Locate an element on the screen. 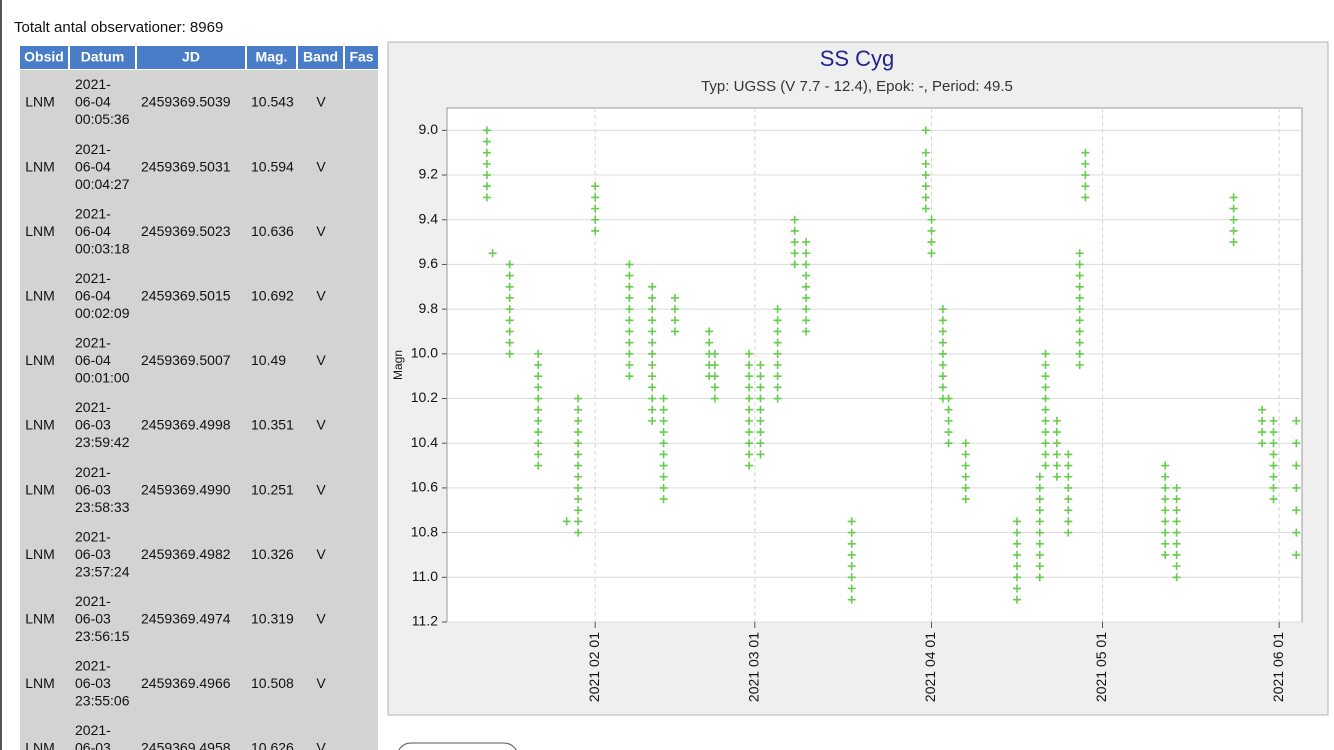 The width and height of the screenshot is (1334, 750). column-header: Datum is located at coordinates (103, 57).